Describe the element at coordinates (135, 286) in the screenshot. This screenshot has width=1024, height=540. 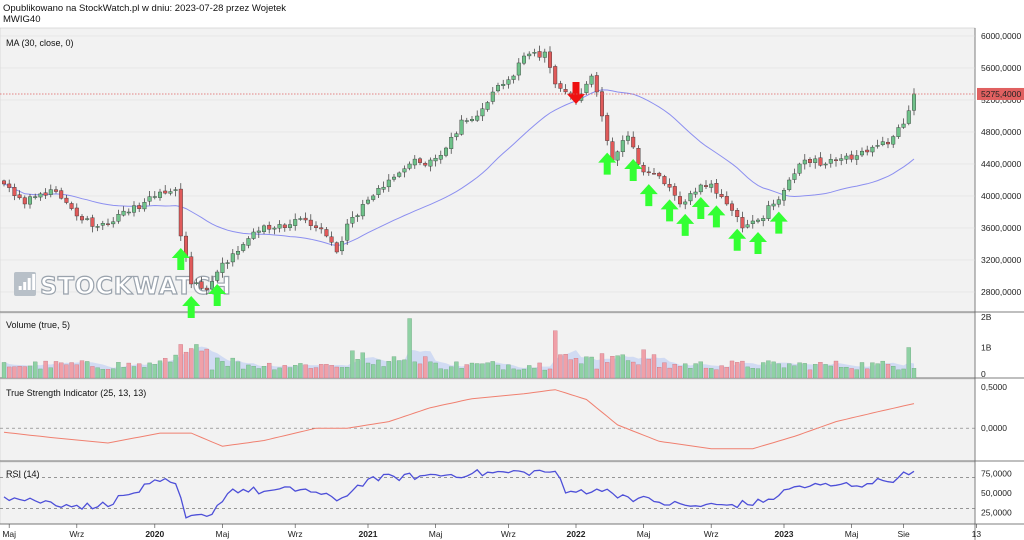
I see `watermark-text: STOCKWATCH` at that location.